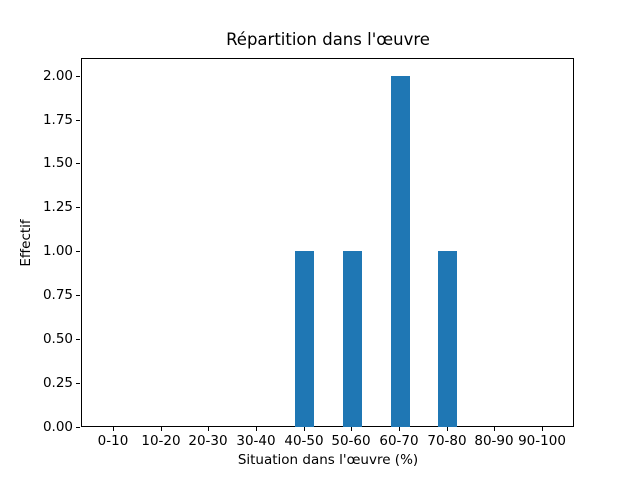  Describe the element at coordinates (208, 441) in the screenshot. I see `x-tick-label: 20-30` at that location.